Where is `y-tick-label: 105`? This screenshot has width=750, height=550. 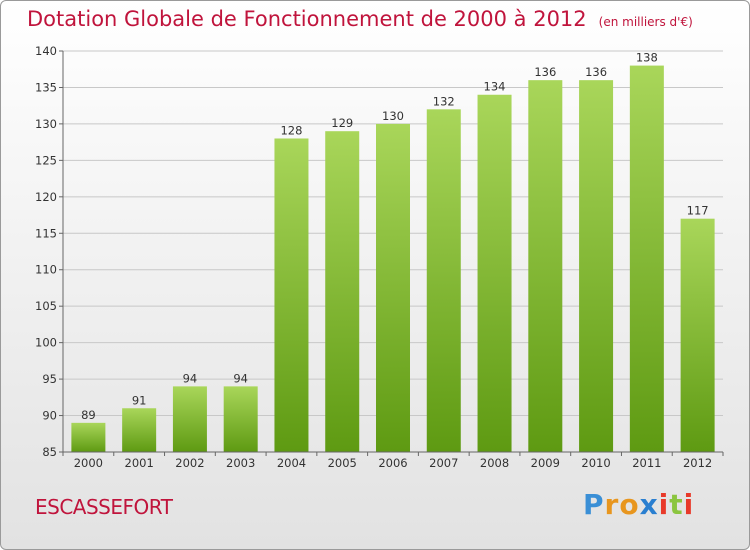 y-tick-label: 105 is located at coordinates (46, 306).